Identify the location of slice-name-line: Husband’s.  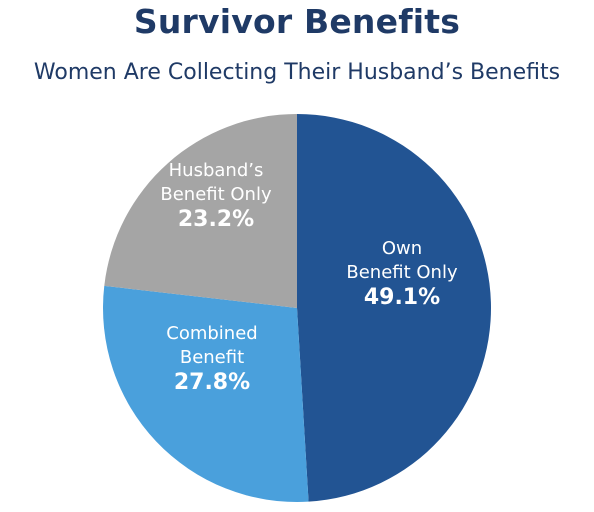
(216, 170).